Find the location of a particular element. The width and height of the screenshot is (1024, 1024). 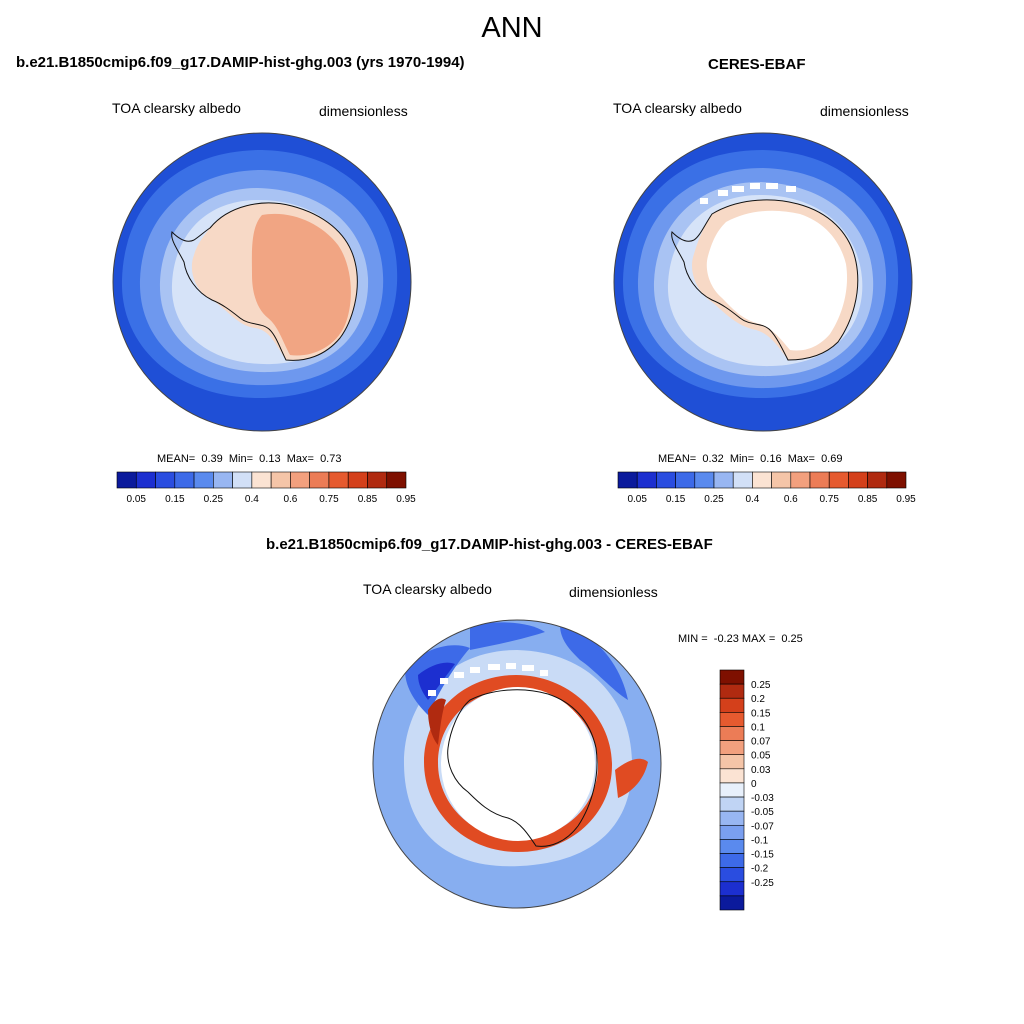

model-min-label: Min= is located at coordinates (241, 459).